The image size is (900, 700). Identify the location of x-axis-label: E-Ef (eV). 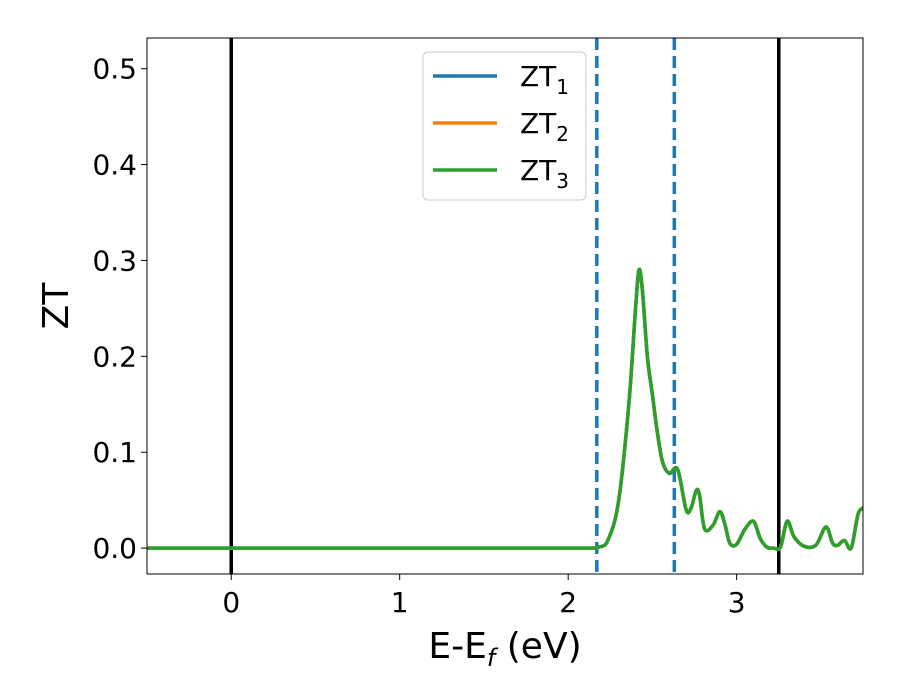
(504, 649).